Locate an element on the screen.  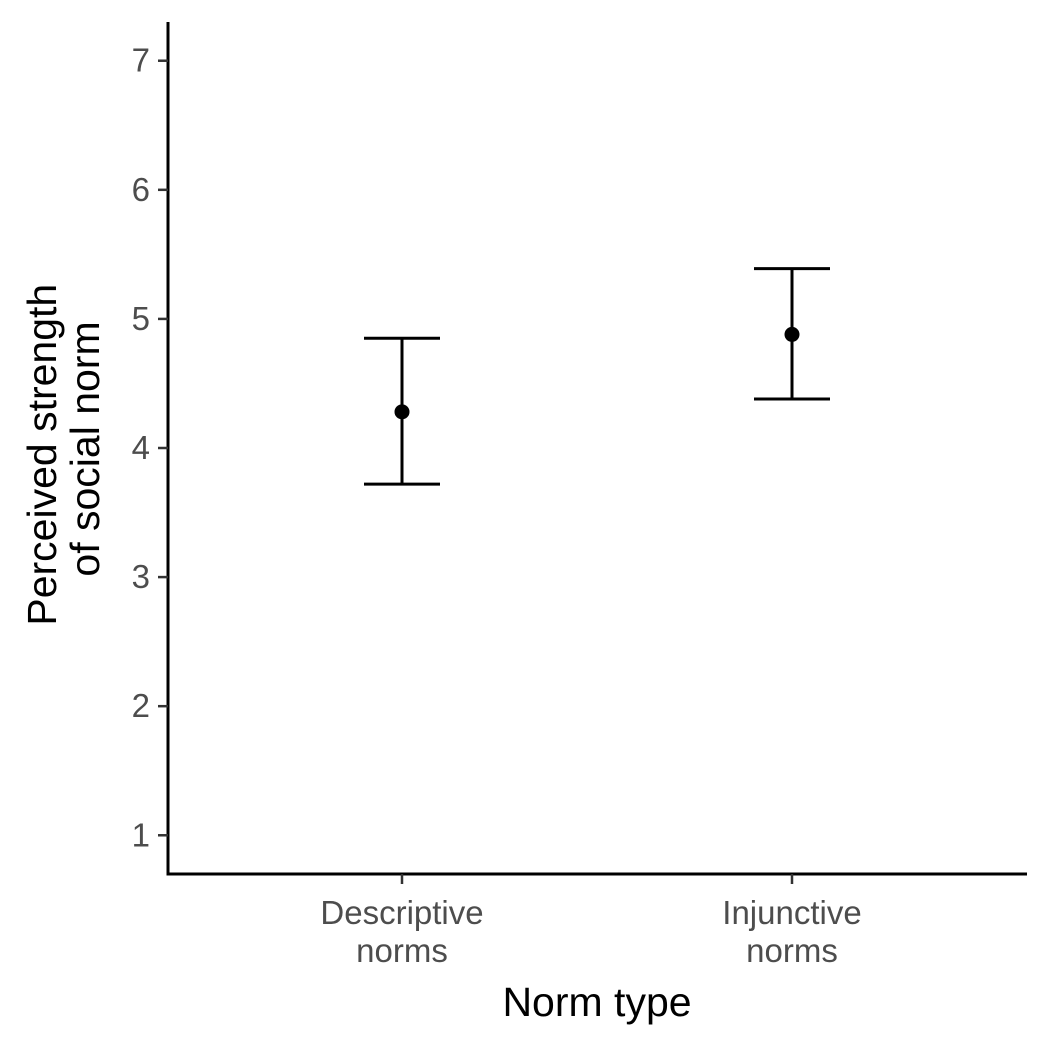
x-axis-title: Norm type is located at coordinates (596, 1002).